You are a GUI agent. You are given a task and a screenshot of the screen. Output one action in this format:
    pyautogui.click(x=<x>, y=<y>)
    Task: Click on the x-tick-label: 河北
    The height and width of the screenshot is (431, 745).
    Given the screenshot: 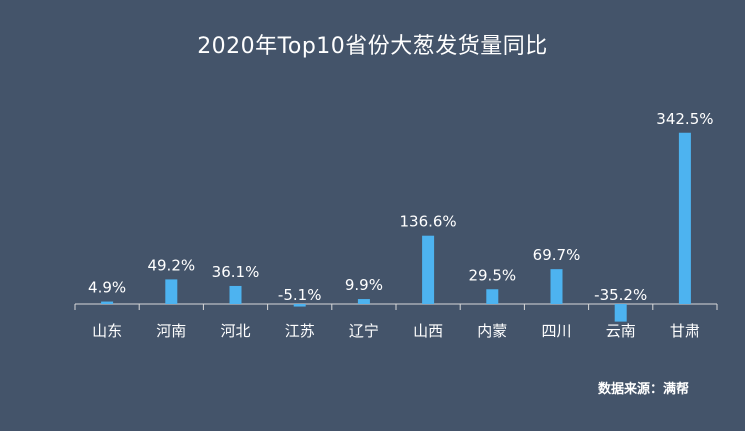 What is the action you would take?
    pyautogui.click(x=235, y=331)
    